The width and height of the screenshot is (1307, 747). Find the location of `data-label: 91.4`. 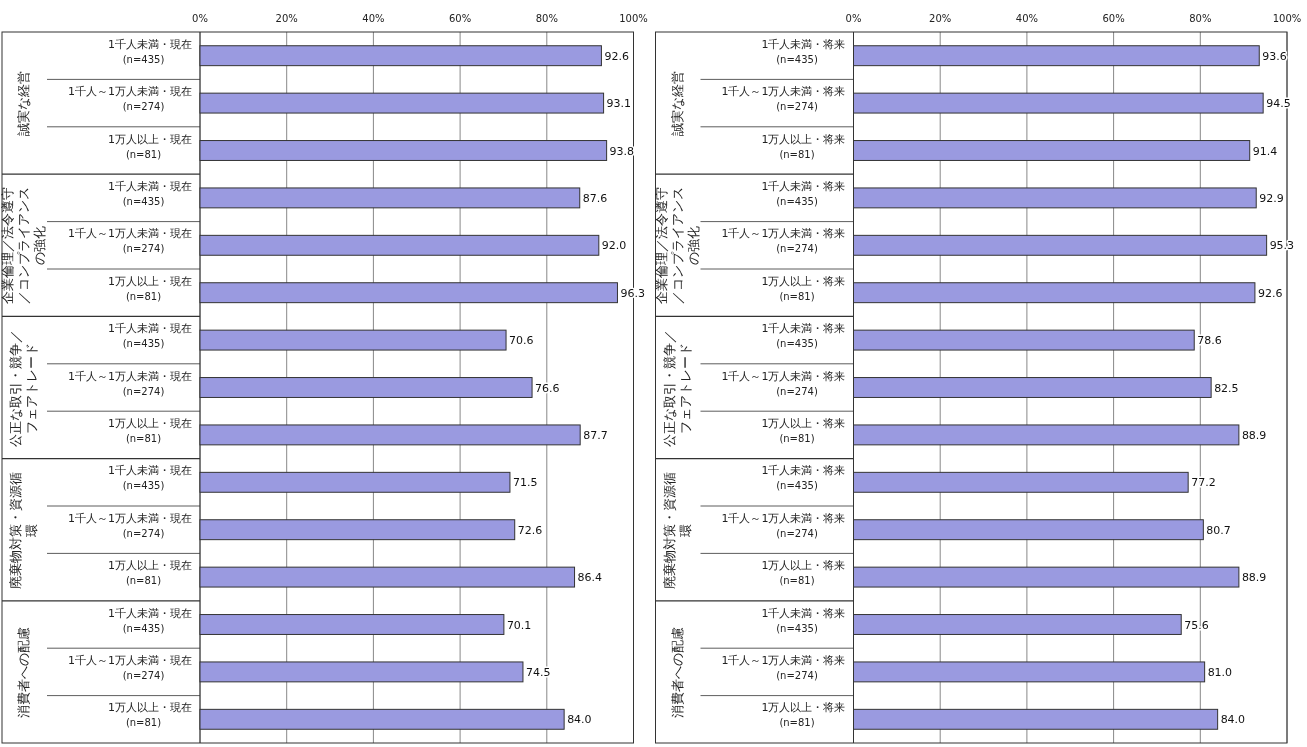

data-label: 91.4 is located at coordinates (1265, 151).